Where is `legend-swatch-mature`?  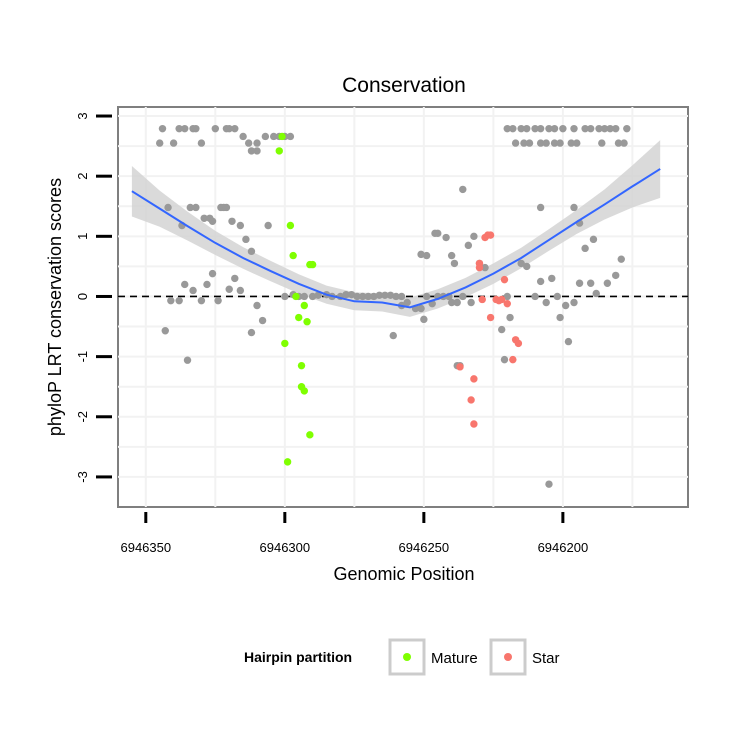
legend-swatch-mature is located at coordinates (407, 657).